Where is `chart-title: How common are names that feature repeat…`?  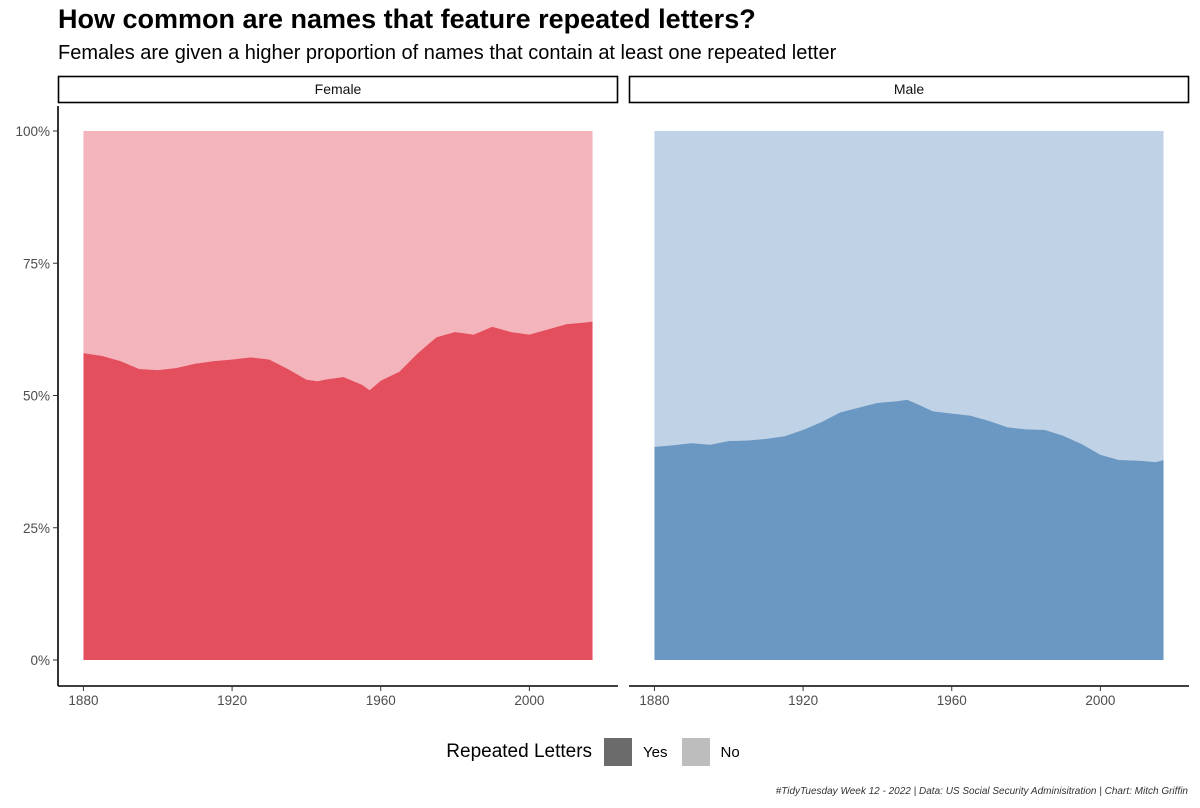 chart-title: How common are names that feature repeat… is located at coordinates (407, 19).